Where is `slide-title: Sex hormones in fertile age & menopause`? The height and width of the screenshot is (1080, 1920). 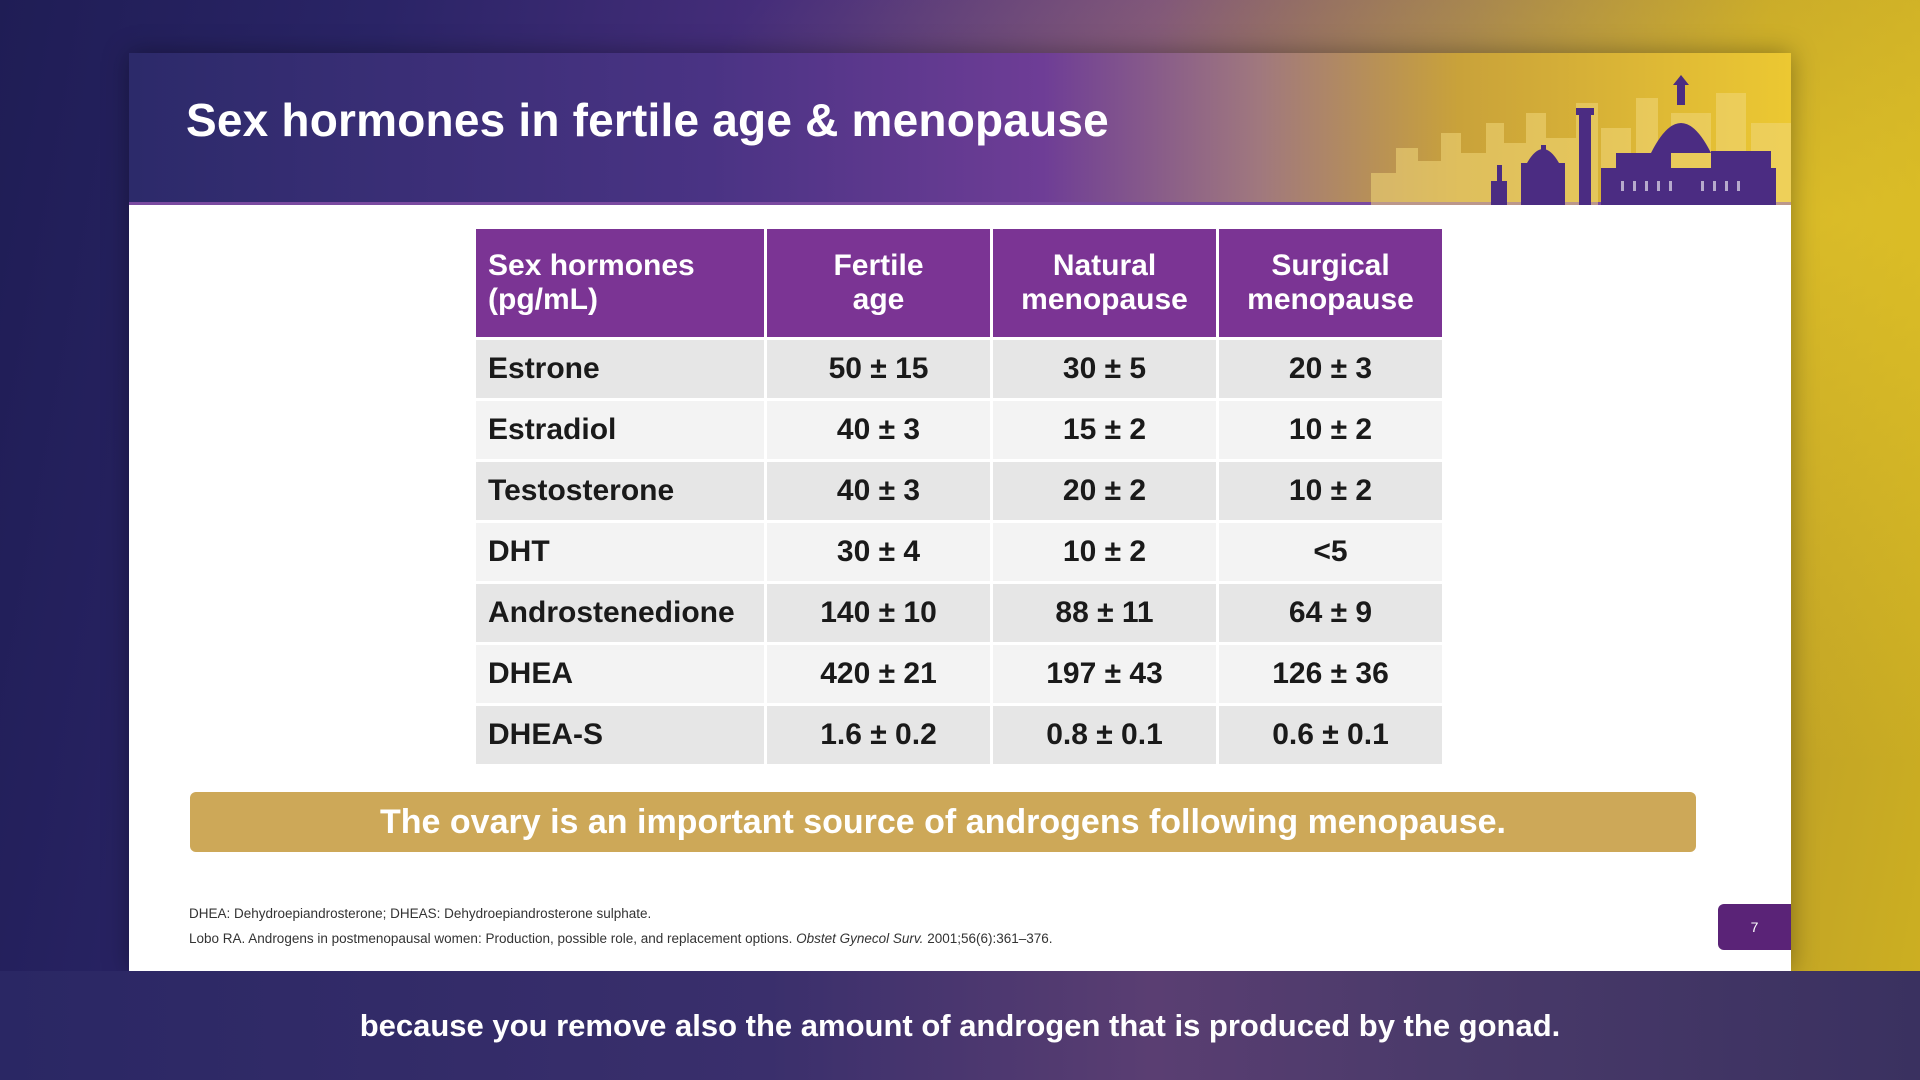 slide-title: Sex hormones in fertile age & menopause is located at coordinates (647, 120).